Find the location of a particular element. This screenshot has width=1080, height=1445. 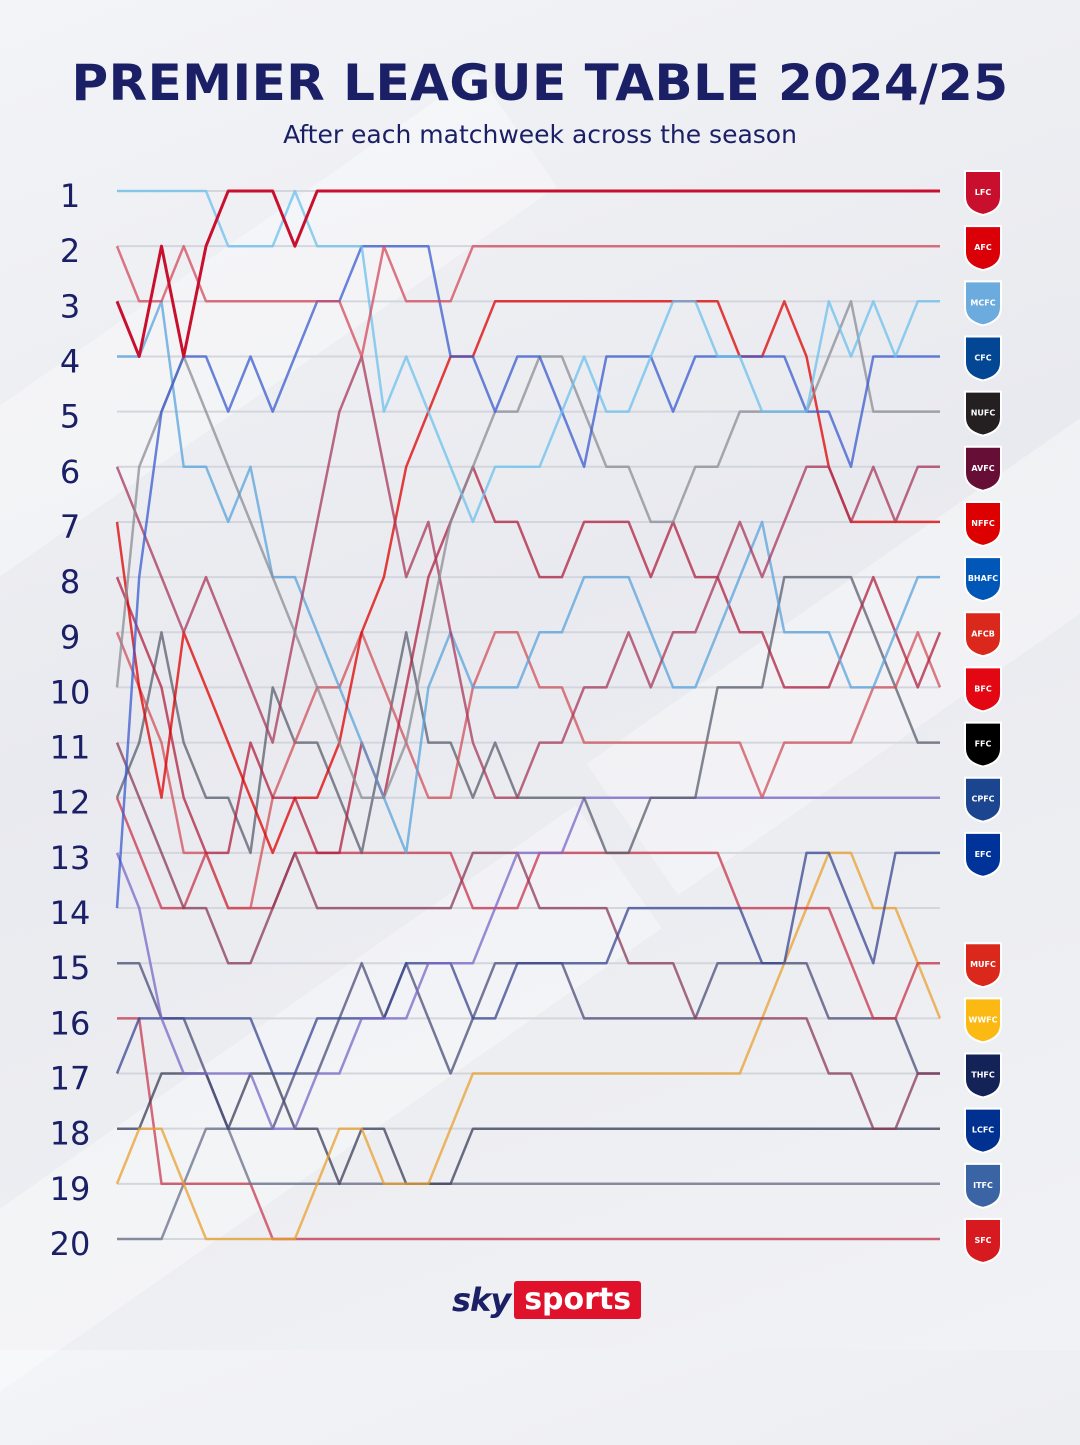

position-label-5: 5 is located at coordinates (70, 417).